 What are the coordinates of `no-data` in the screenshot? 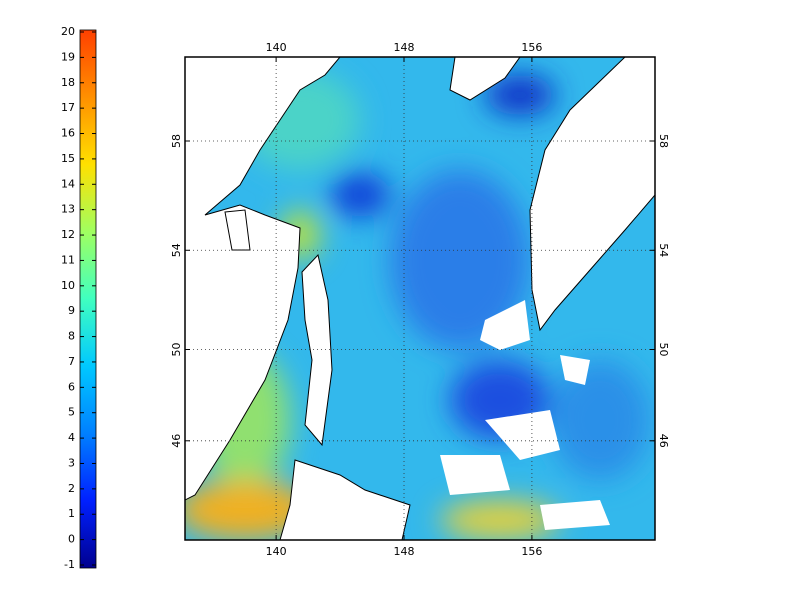 It's located at (525, 415).